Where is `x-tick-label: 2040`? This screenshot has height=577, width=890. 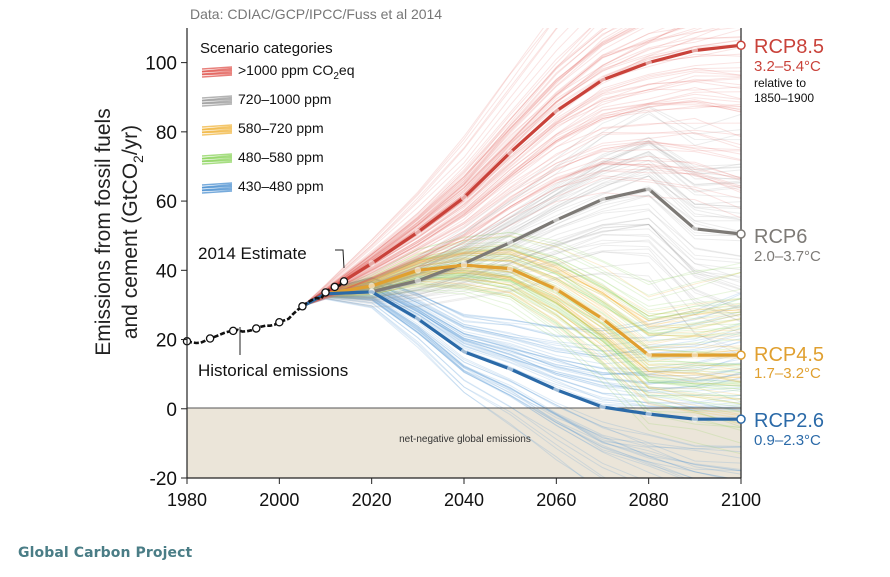 x-tick-label: 2040 is located at coordinates (464, 500).